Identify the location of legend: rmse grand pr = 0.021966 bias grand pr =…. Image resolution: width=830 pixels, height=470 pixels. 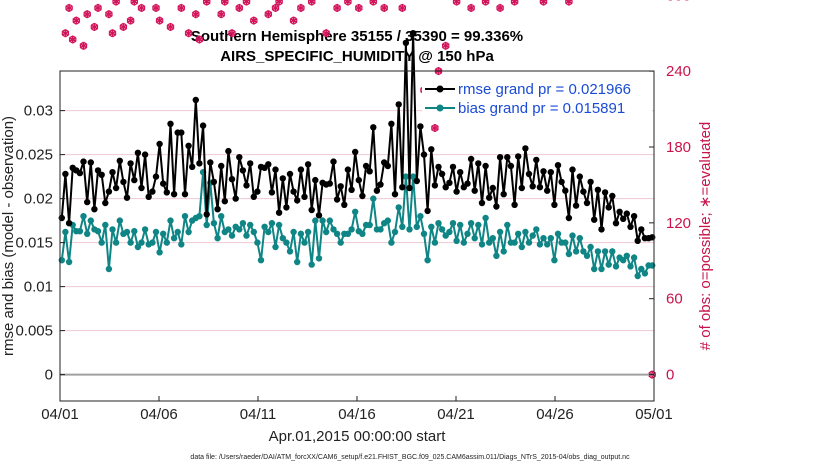
(537, 98).